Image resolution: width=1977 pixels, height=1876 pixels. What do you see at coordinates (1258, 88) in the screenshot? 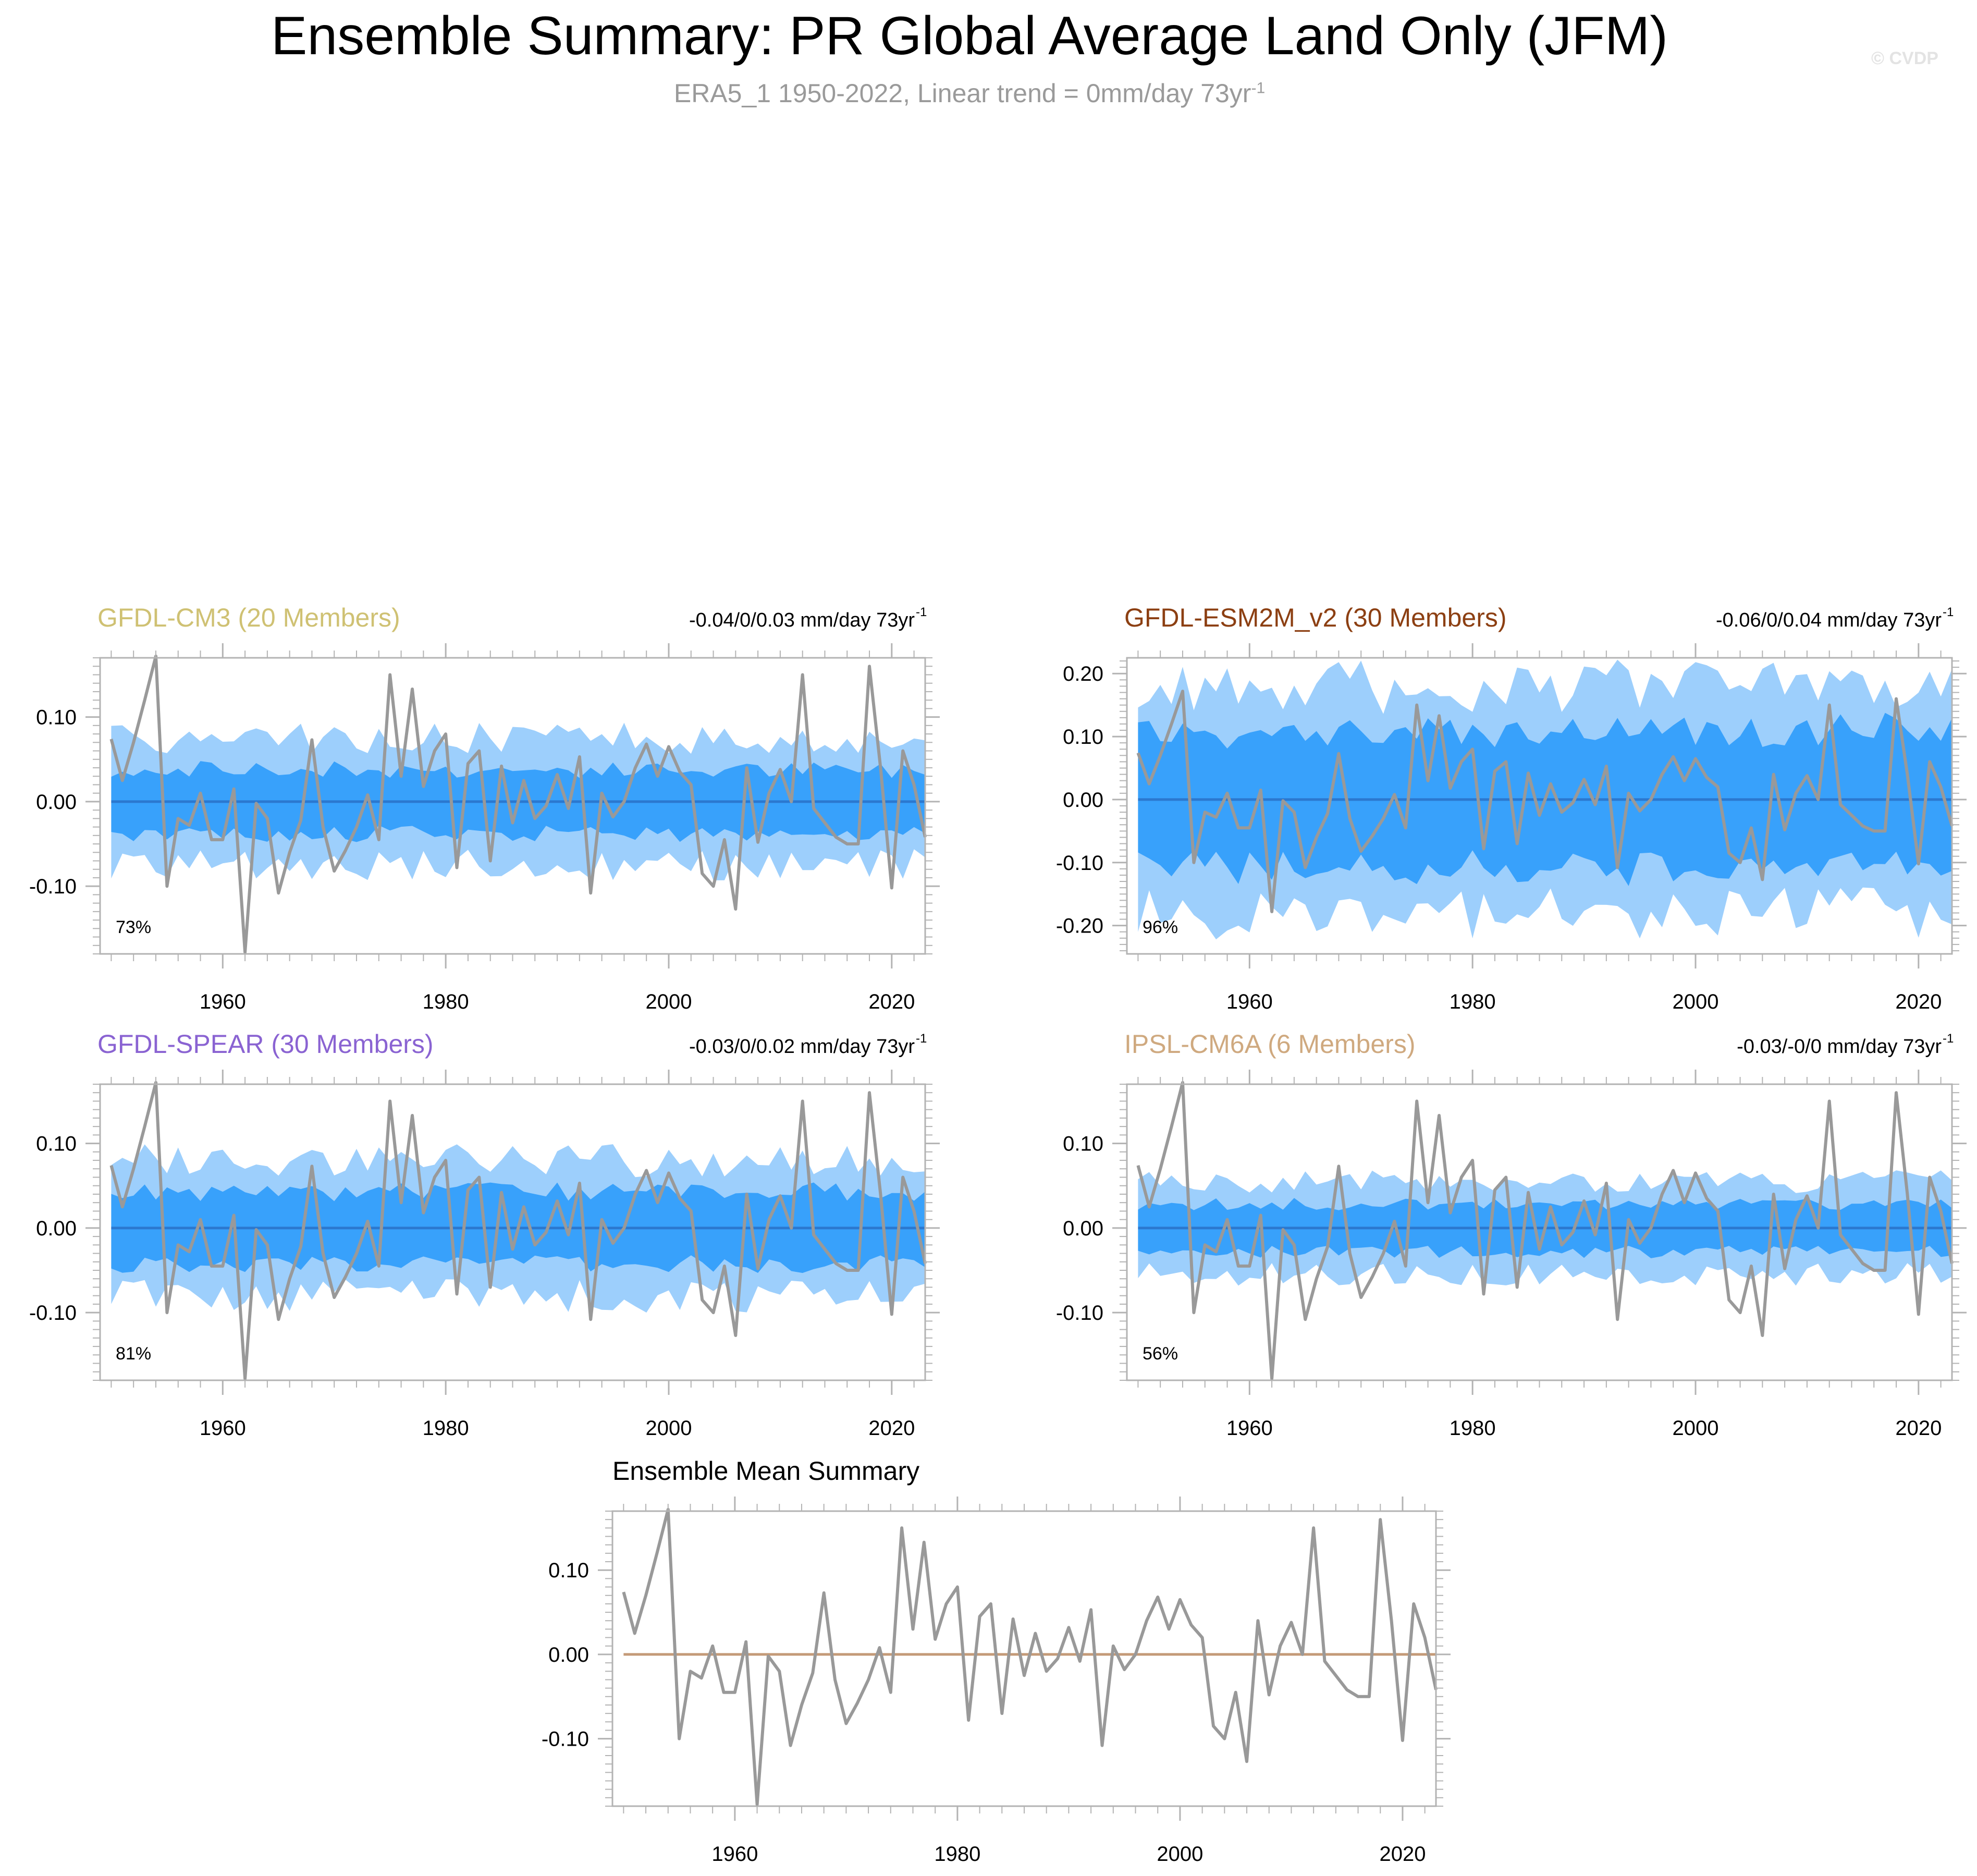
I see `subtitle-superscript: -1` at bounding box center [1258, 88].